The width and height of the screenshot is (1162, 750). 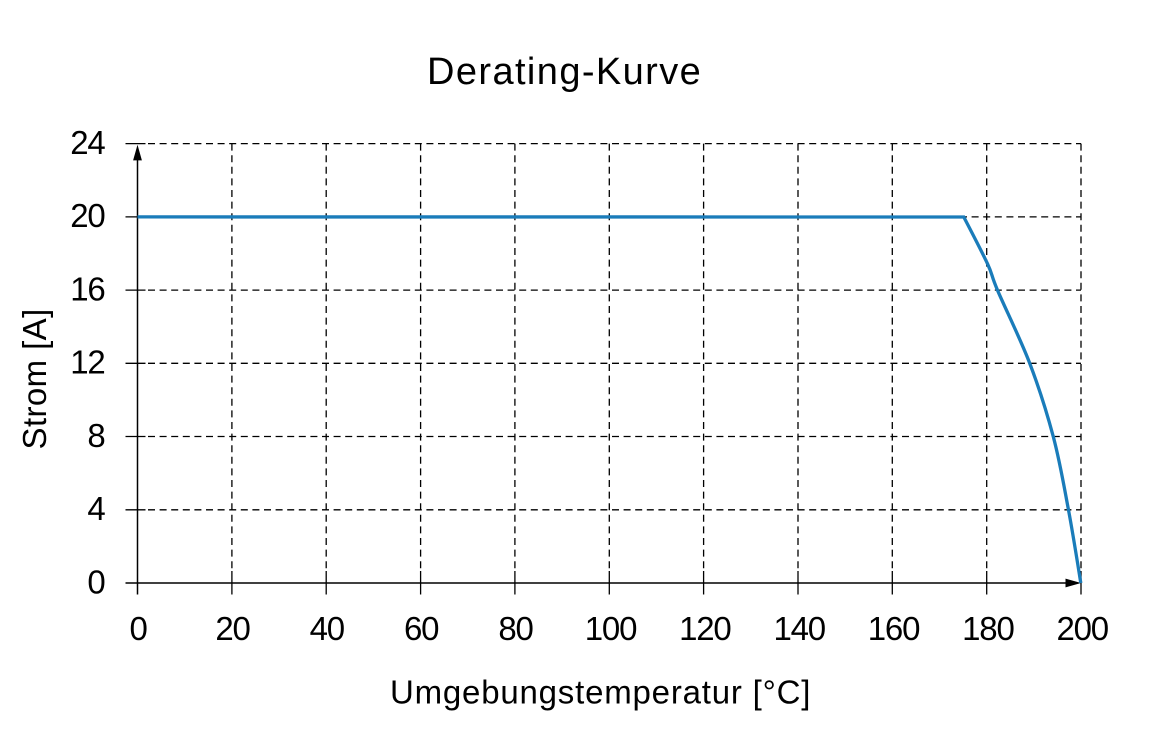 I want to click on svg-text: 16, so click(x=87, y=288).